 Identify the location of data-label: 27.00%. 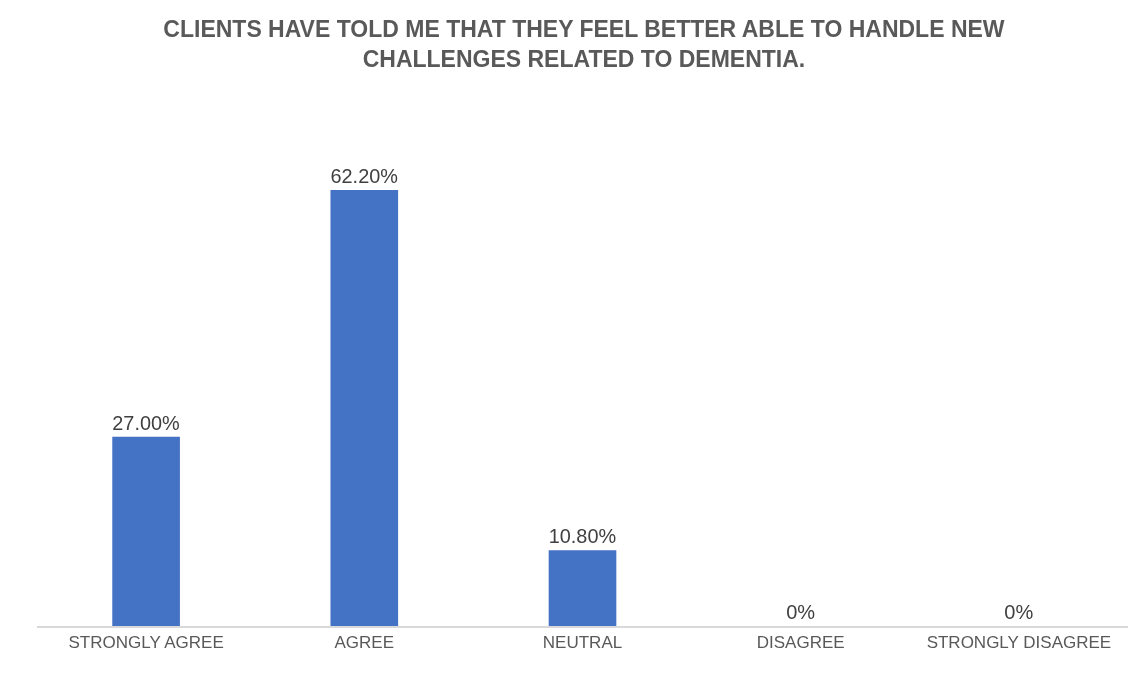
(146, 422).